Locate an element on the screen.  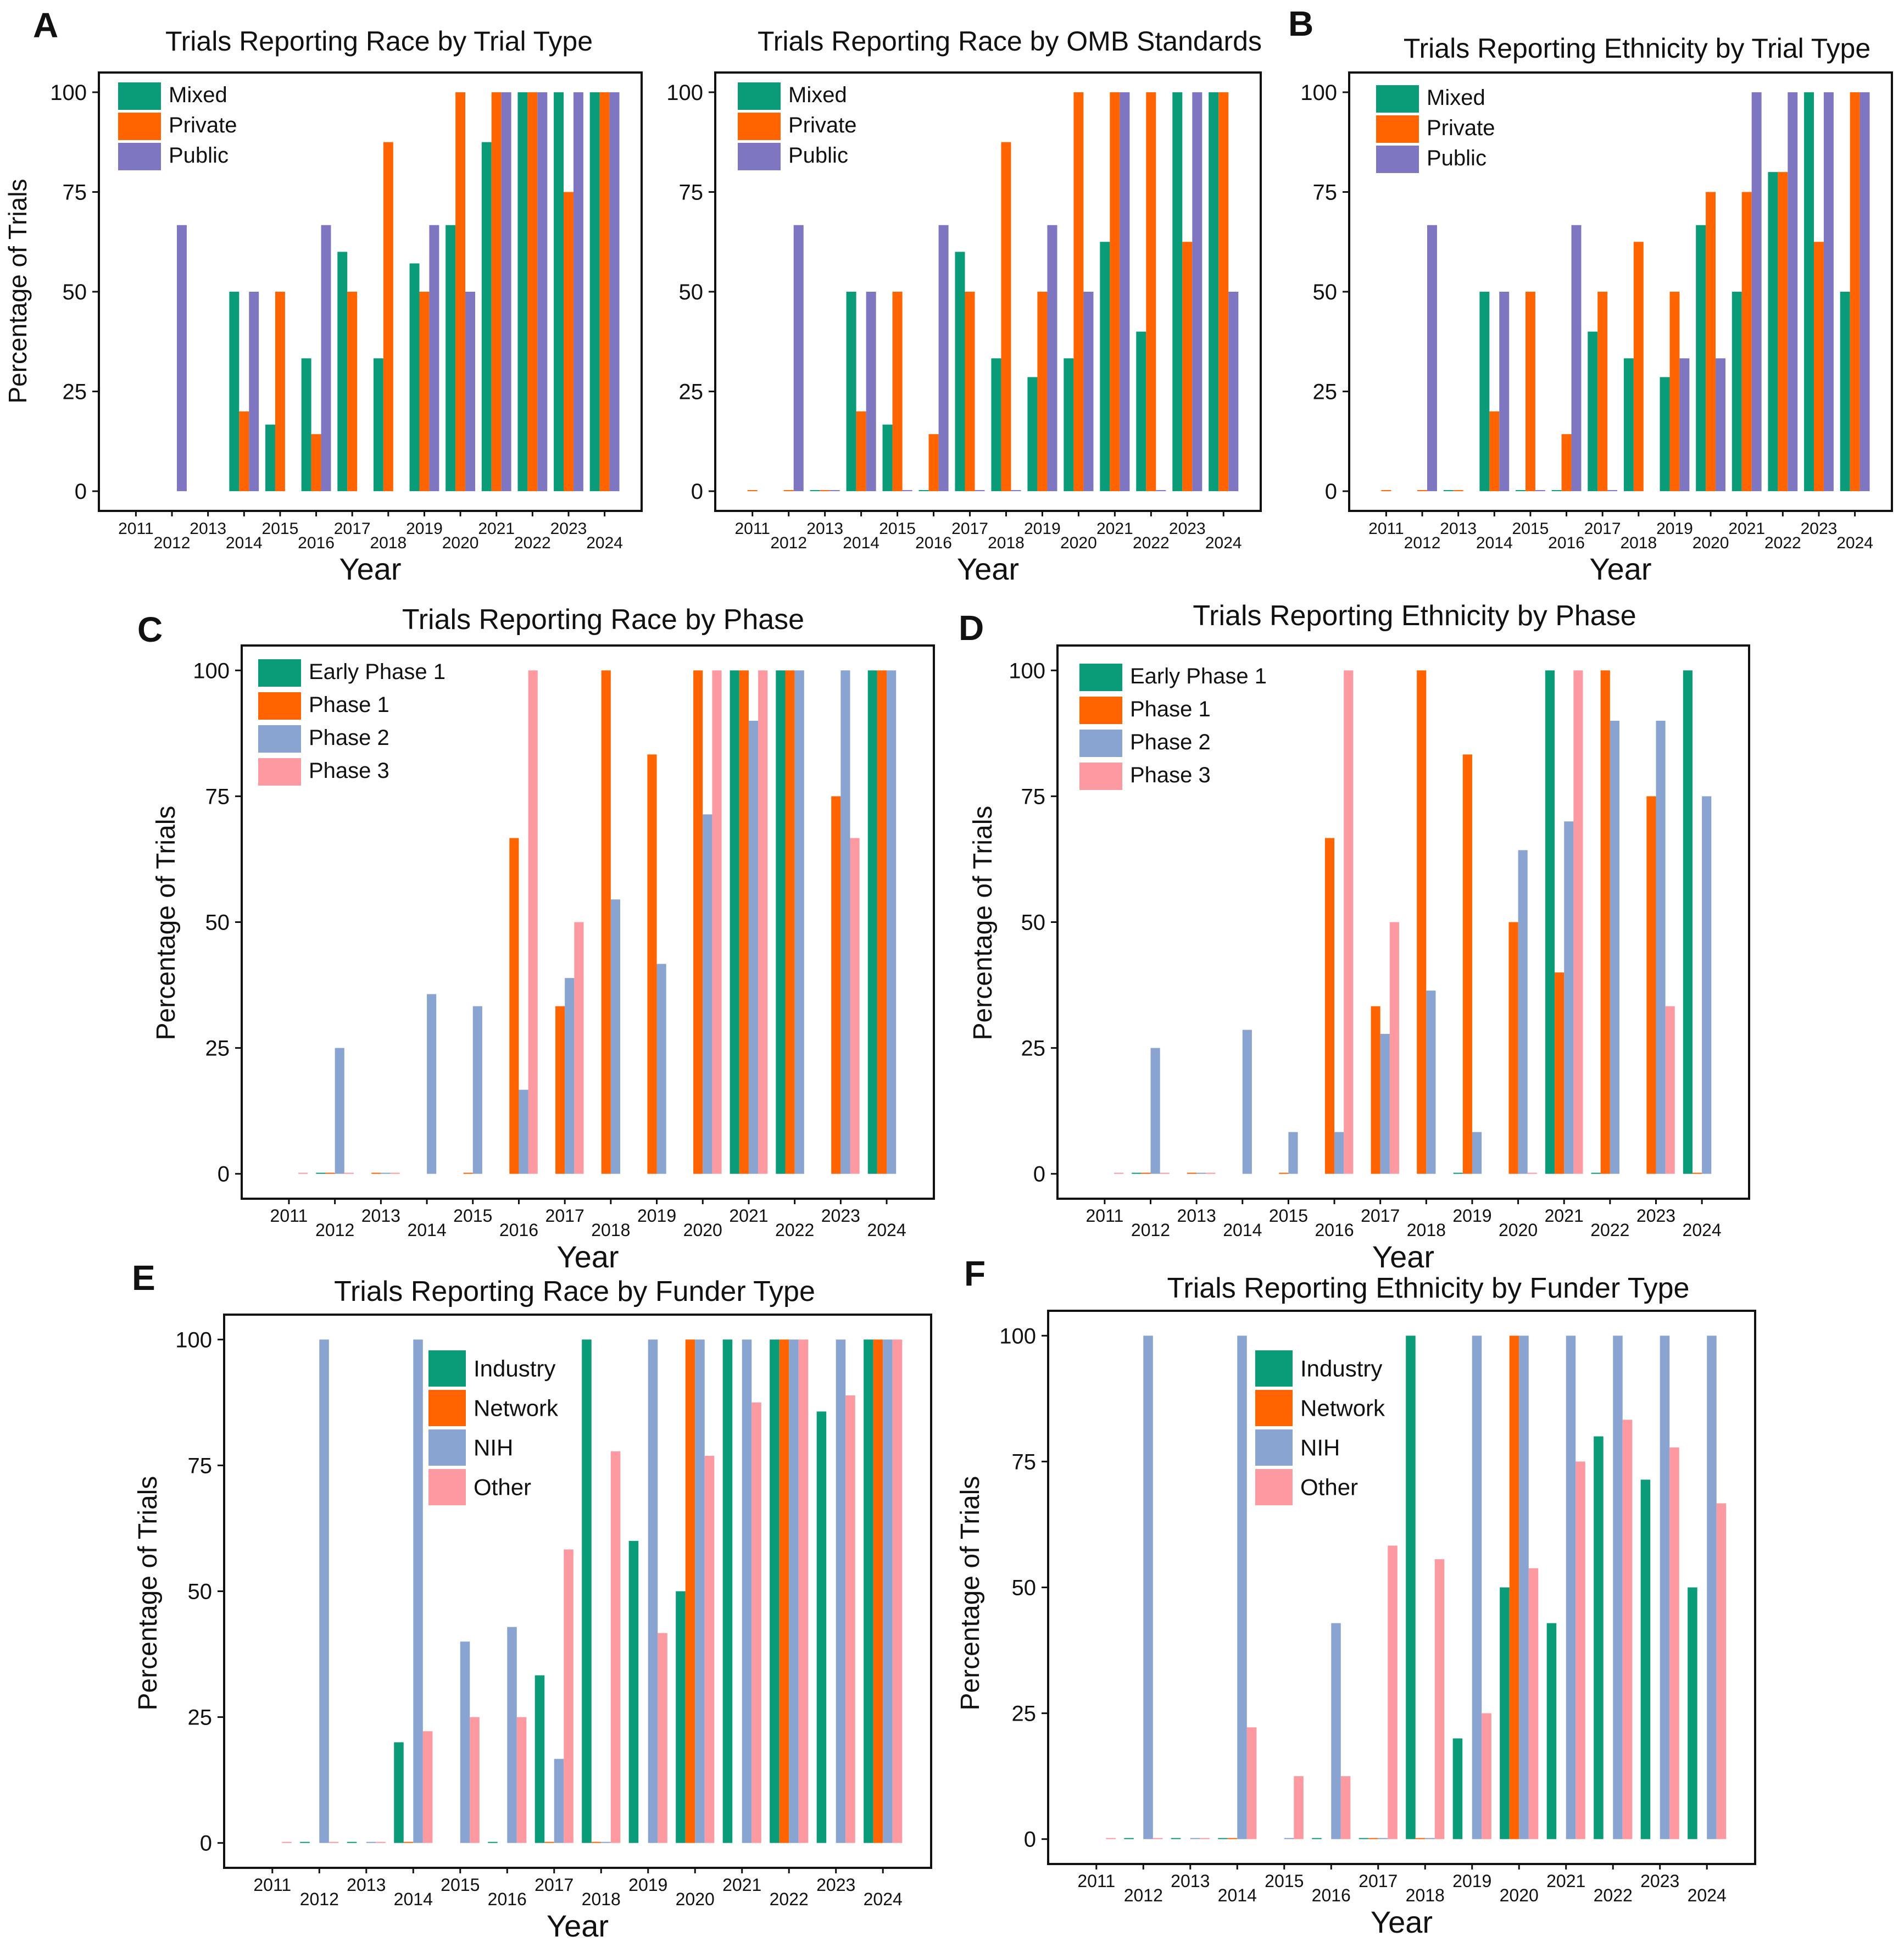
bar-nih-2024 is located at coordinates (1712, 1588).